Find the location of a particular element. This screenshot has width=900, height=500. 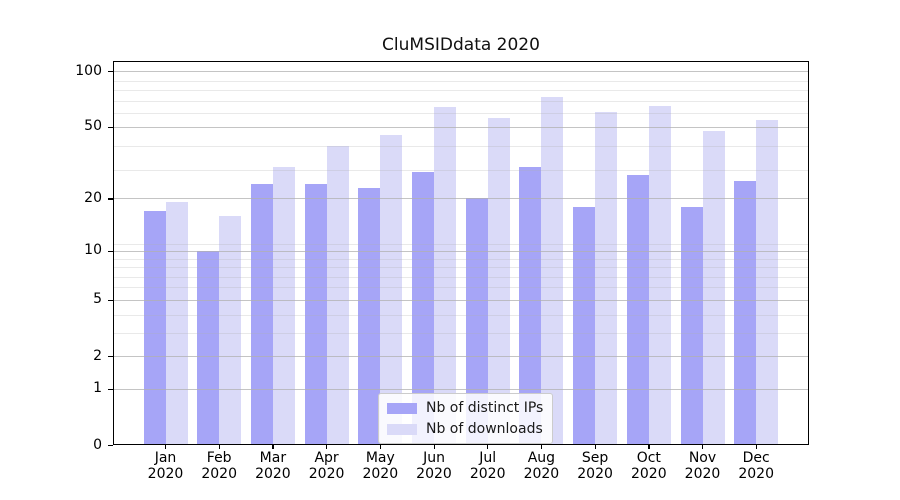

x-tick-label: Jan 2020 is located at coordinates (165, 466).